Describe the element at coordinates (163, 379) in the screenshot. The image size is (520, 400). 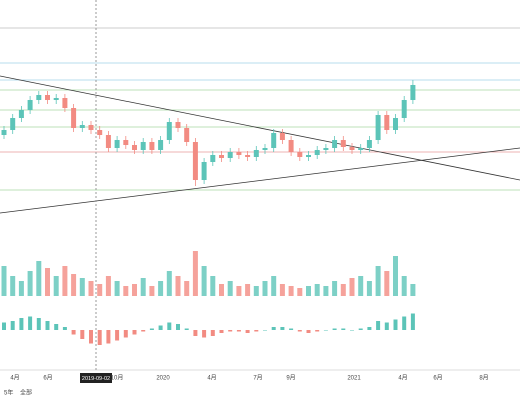
I see `x-tick-label: 2020` at that location.